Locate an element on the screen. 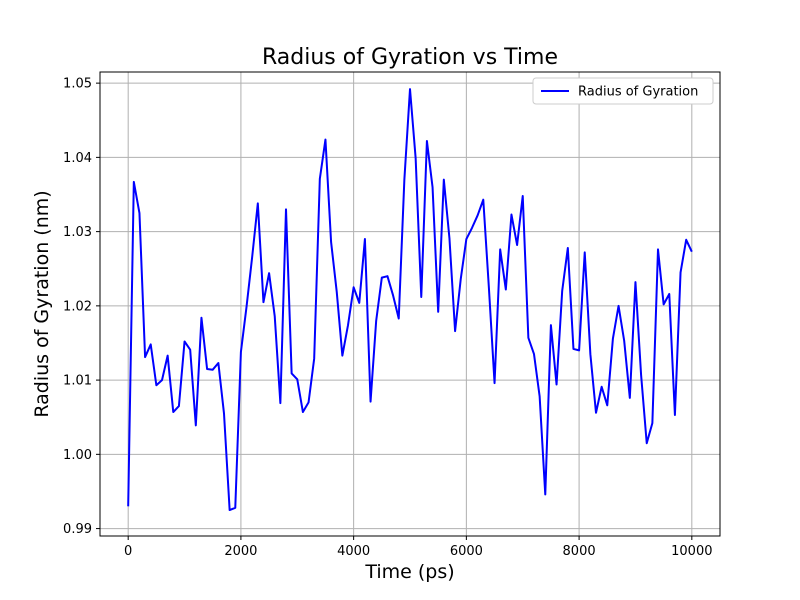 The height and width of the screenshot is (600, 800). legend-label: Radius of Gyration is located at coordinates (638, 92).